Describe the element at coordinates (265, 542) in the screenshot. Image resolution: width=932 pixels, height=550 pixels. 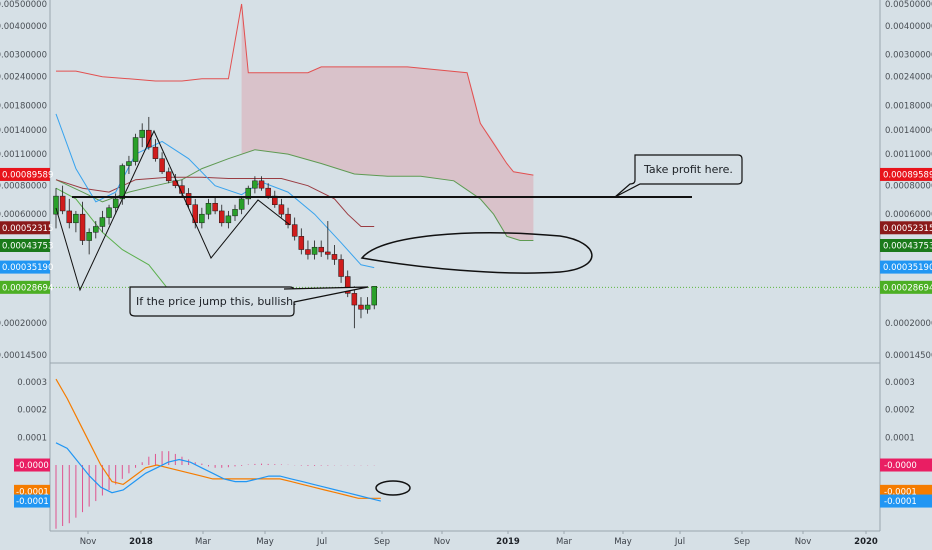
I see `time-tick: May` at that location.